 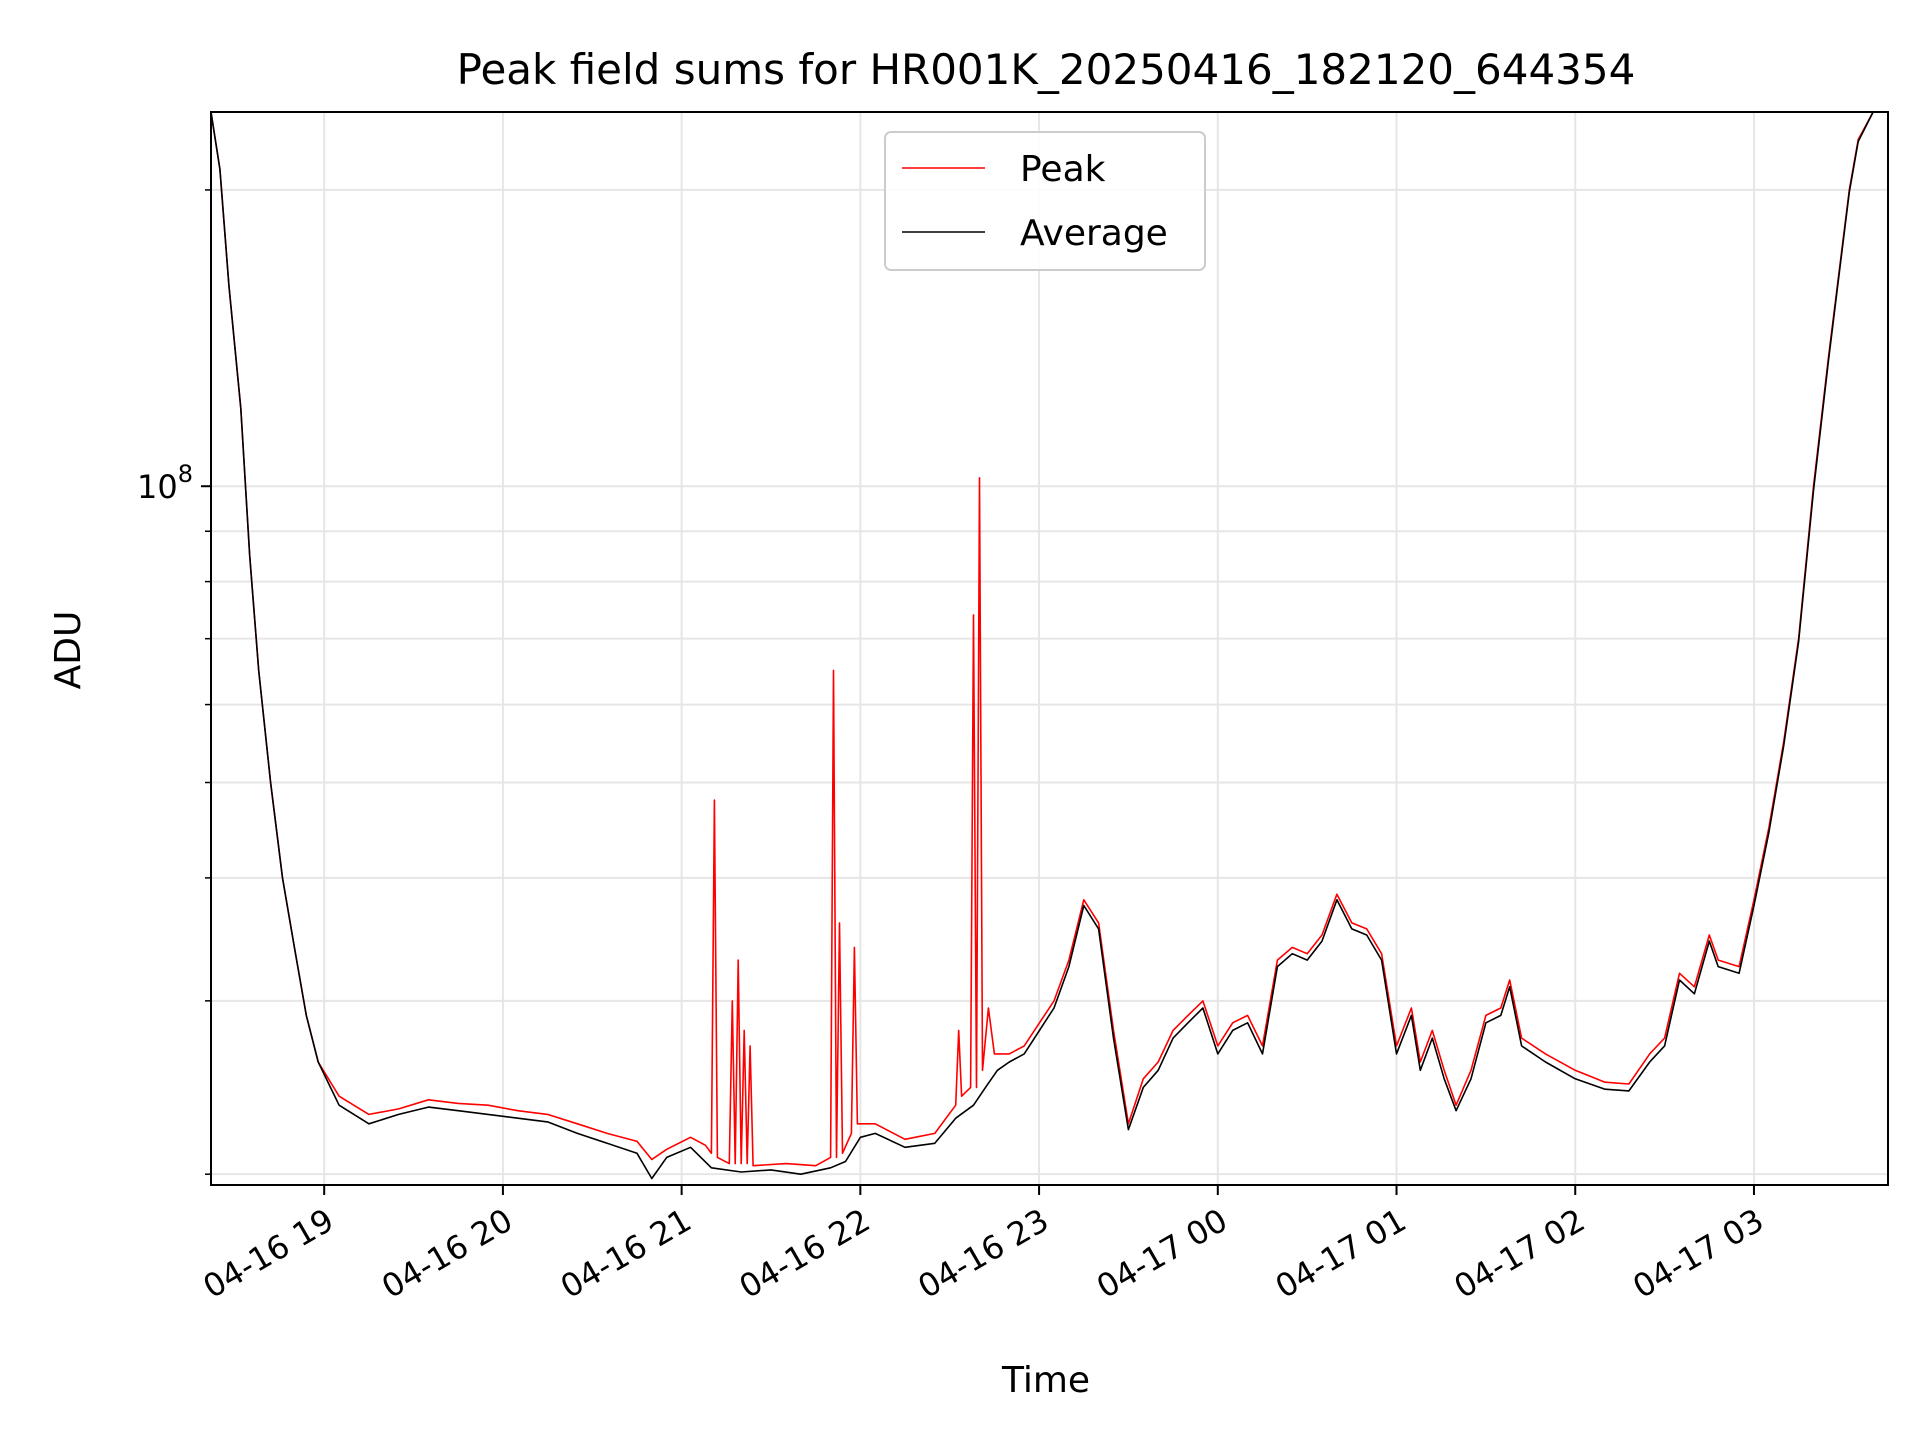 I want to click on legend: Peak Average, so click(x=1045, y=201).